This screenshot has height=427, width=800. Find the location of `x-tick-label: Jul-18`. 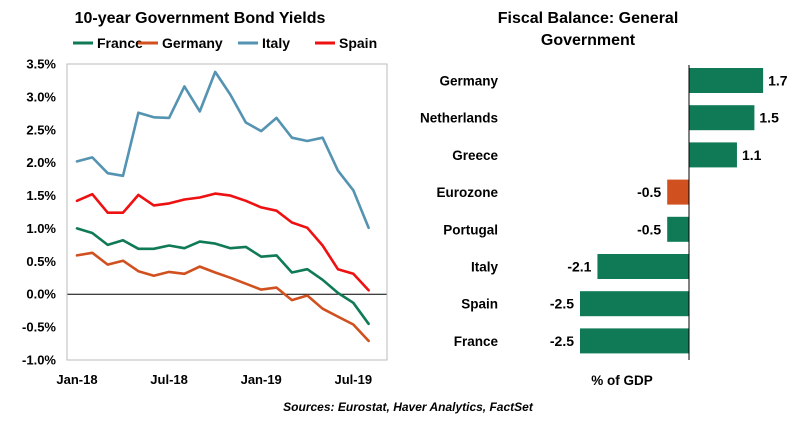

x-tick-label: Jul-18 is located at coordinates (169, 379).